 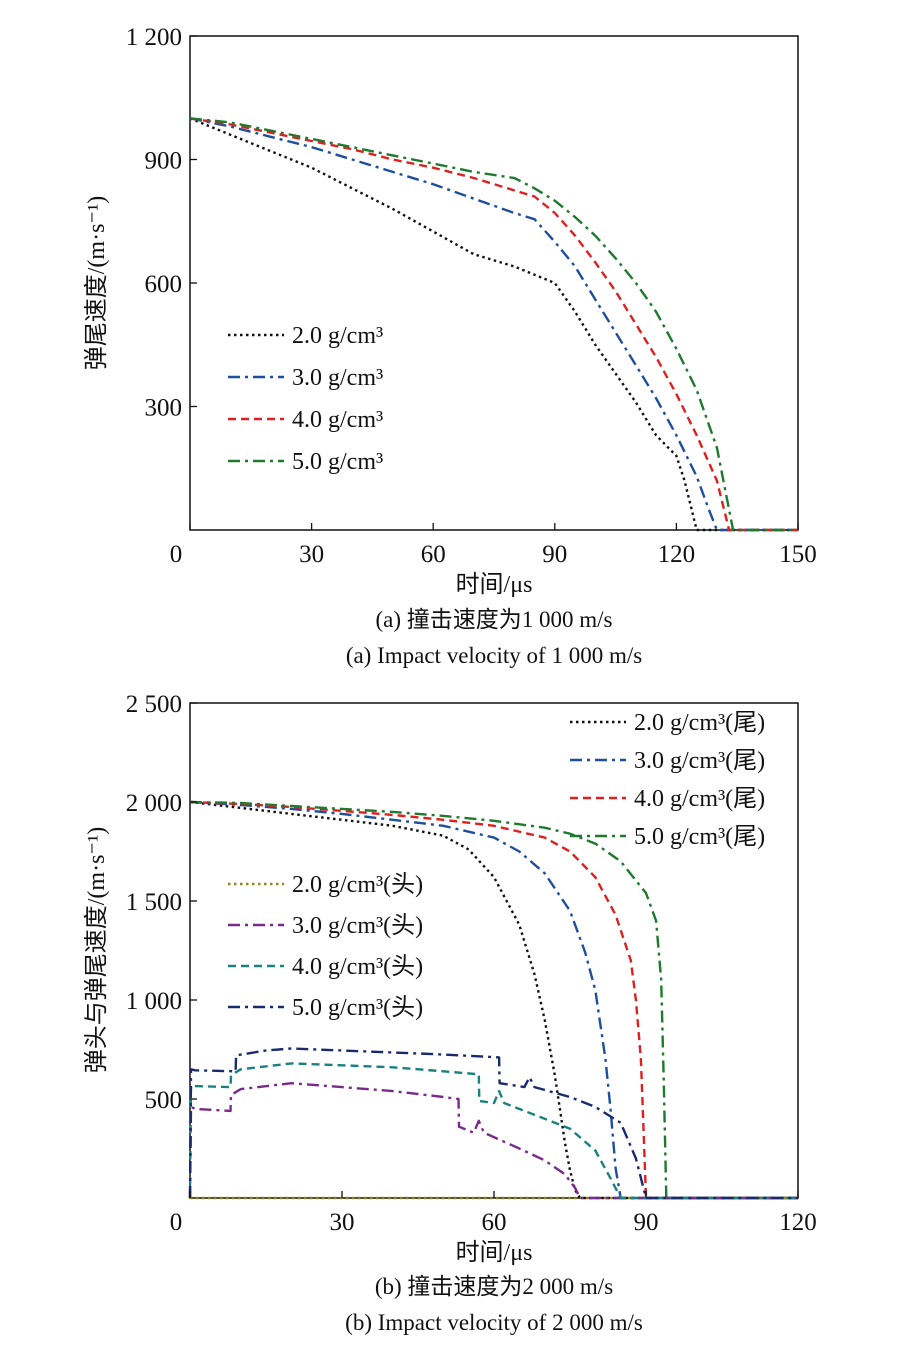 I want to click on x-axis-title-a: 时间/μs, so click(x=494, y=584).